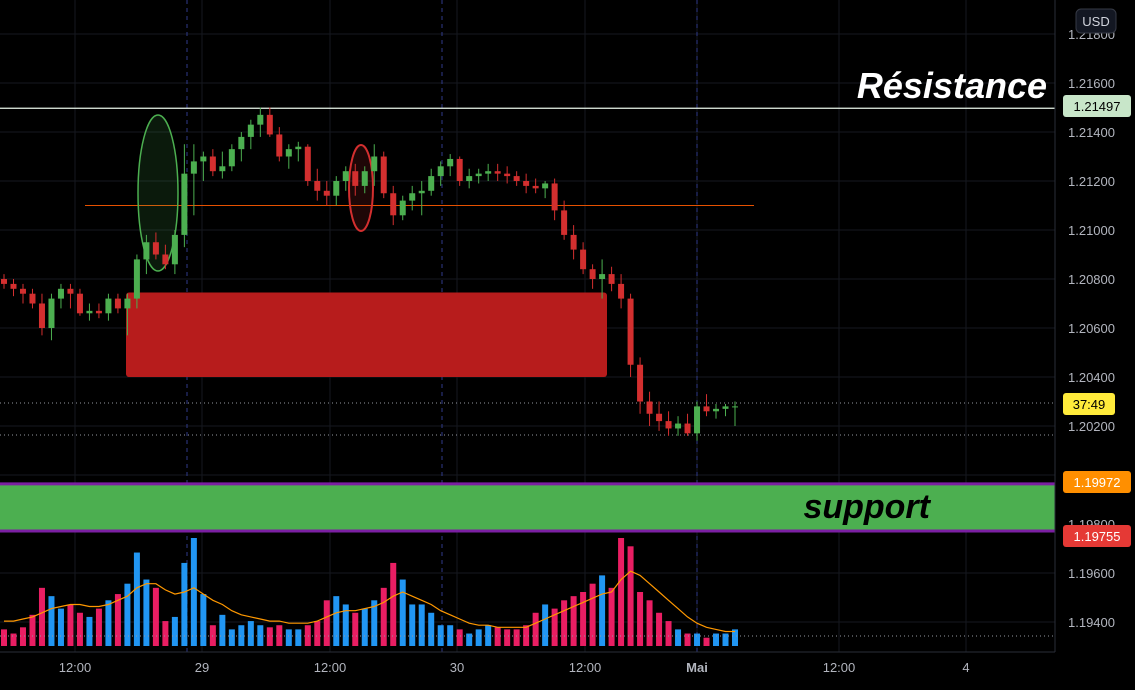 This screenshot has width=1135, height=690. What do you see at coordinates (1091, 426) in the screenshot?
I see `price-tick-label: 1.20200` at bounding box center [1091, 426].